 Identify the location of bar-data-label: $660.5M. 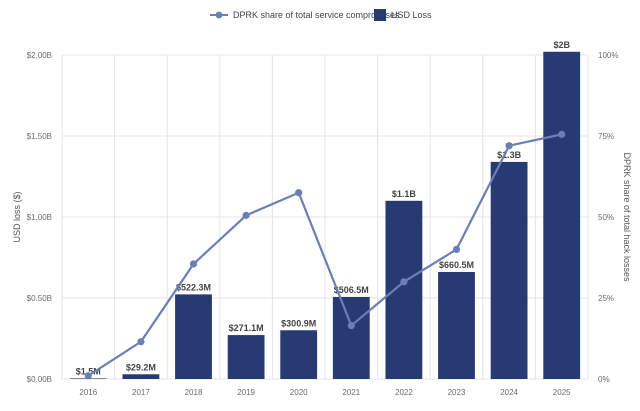
(456, 265).